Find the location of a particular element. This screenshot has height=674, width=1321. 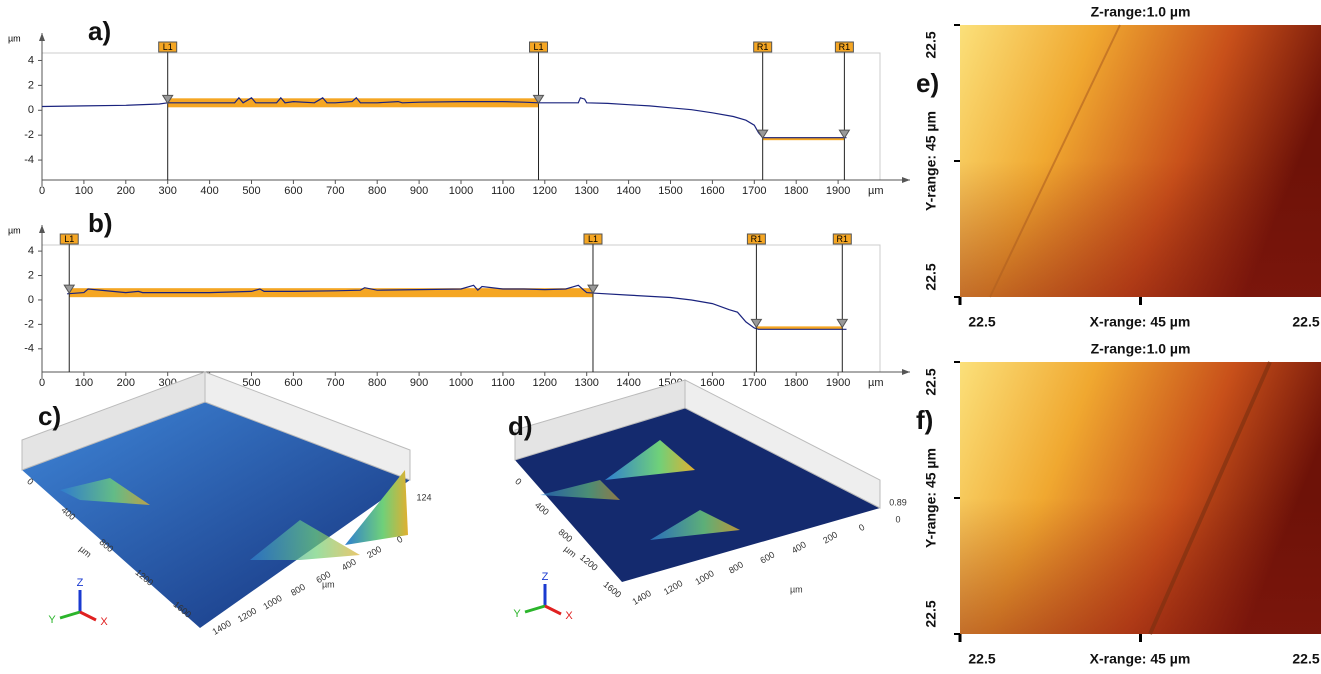

surface is located at coordinates (697, 495).